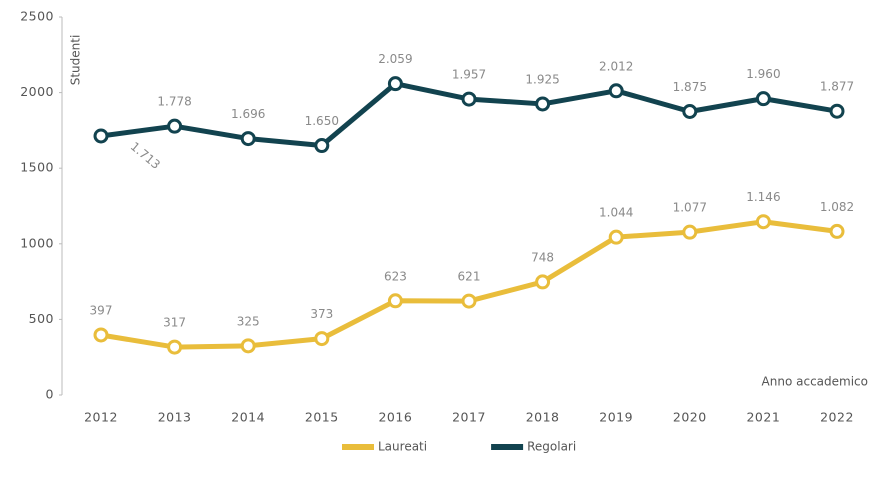 Image resolution: width=891 pixels, height=485 pixels. I want to click on y-tick-label: 2000, so click(37, 91).